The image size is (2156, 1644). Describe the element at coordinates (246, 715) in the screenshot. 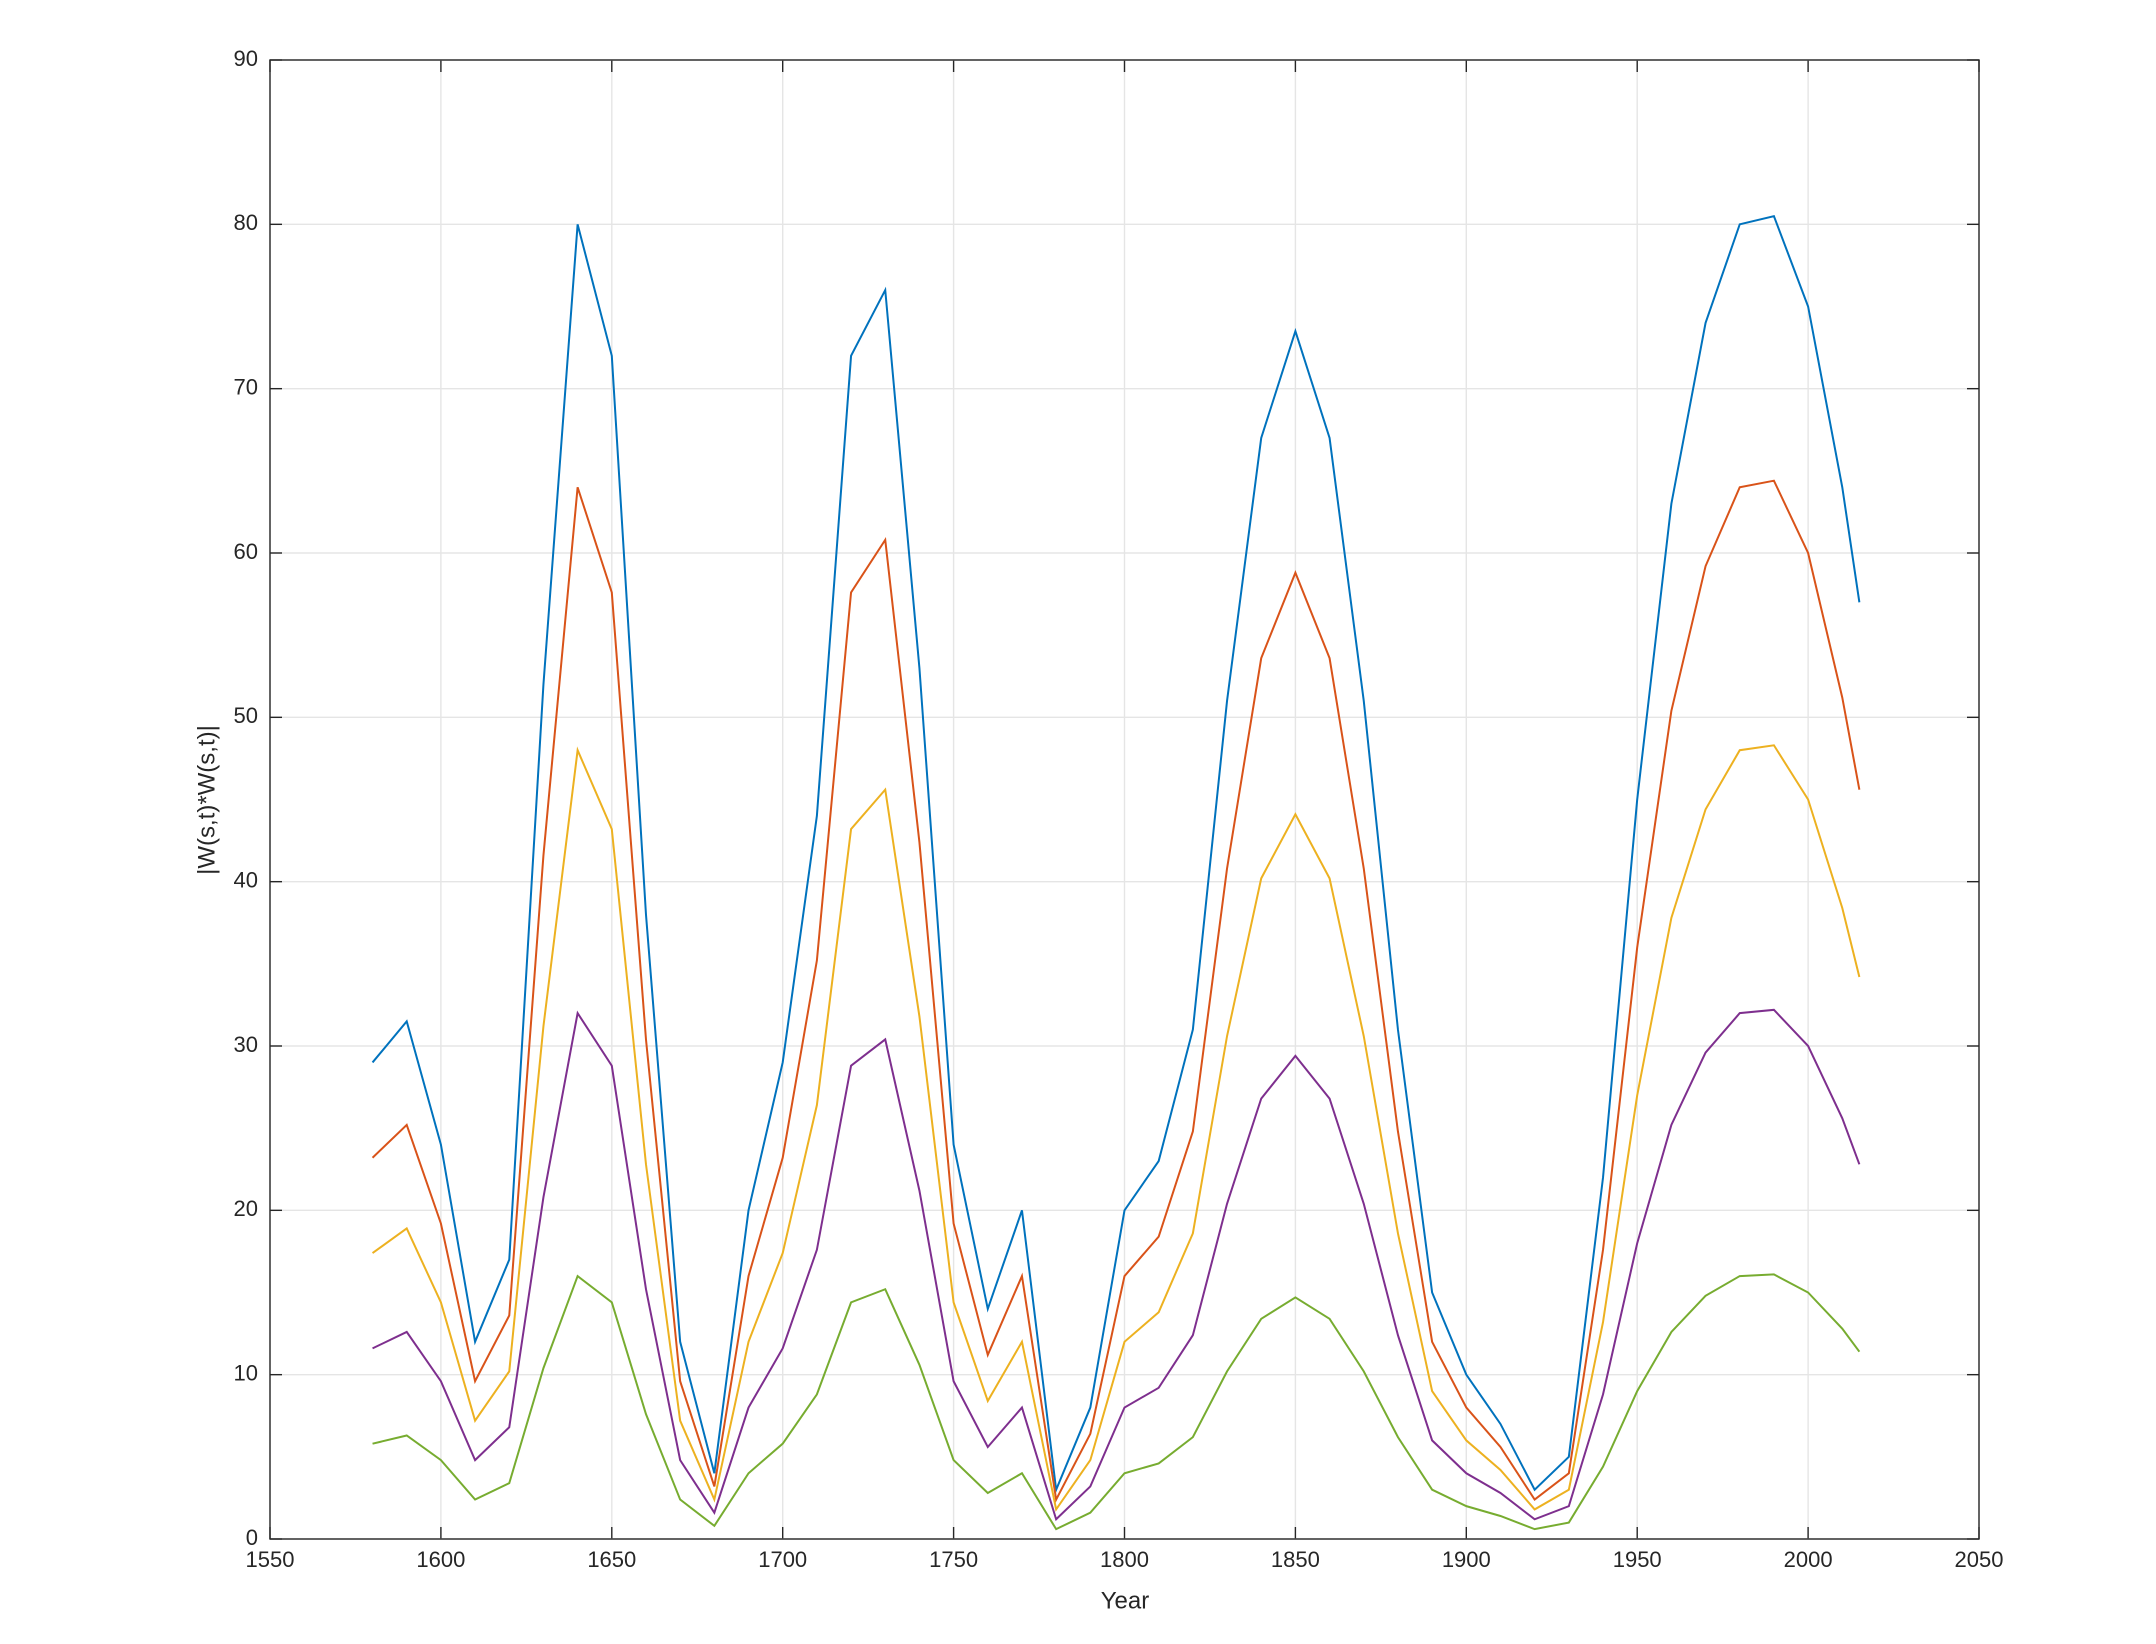

I see `y-tick-label: 50` at that location.